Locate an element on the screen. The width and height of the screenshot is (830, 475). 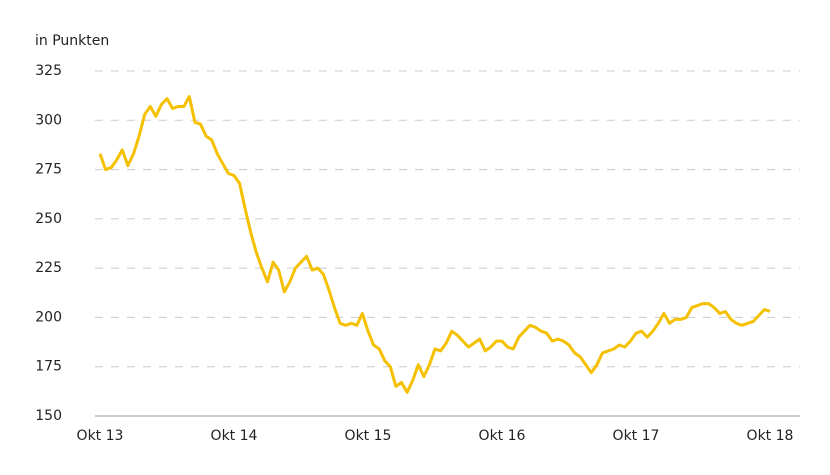
x-tick-label: Okt 14 is located at coordinates (234, 436).